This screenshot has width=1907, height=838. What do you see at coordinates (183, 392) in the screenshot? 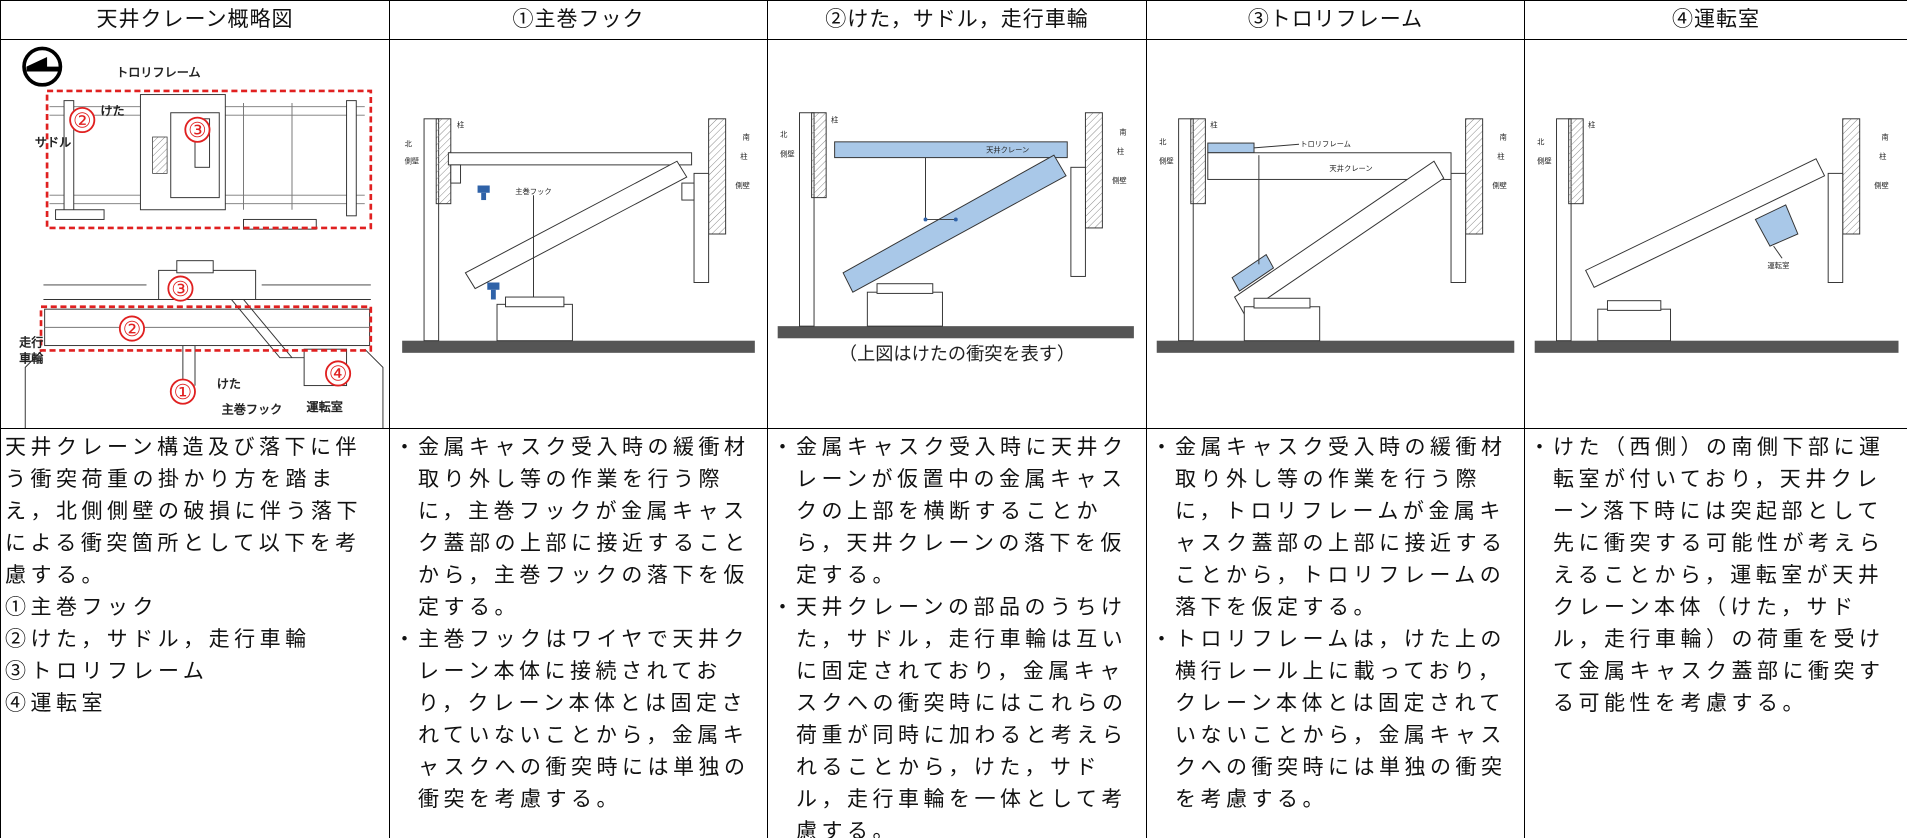
I see `marker: ①` at bounding box center [183, 392].